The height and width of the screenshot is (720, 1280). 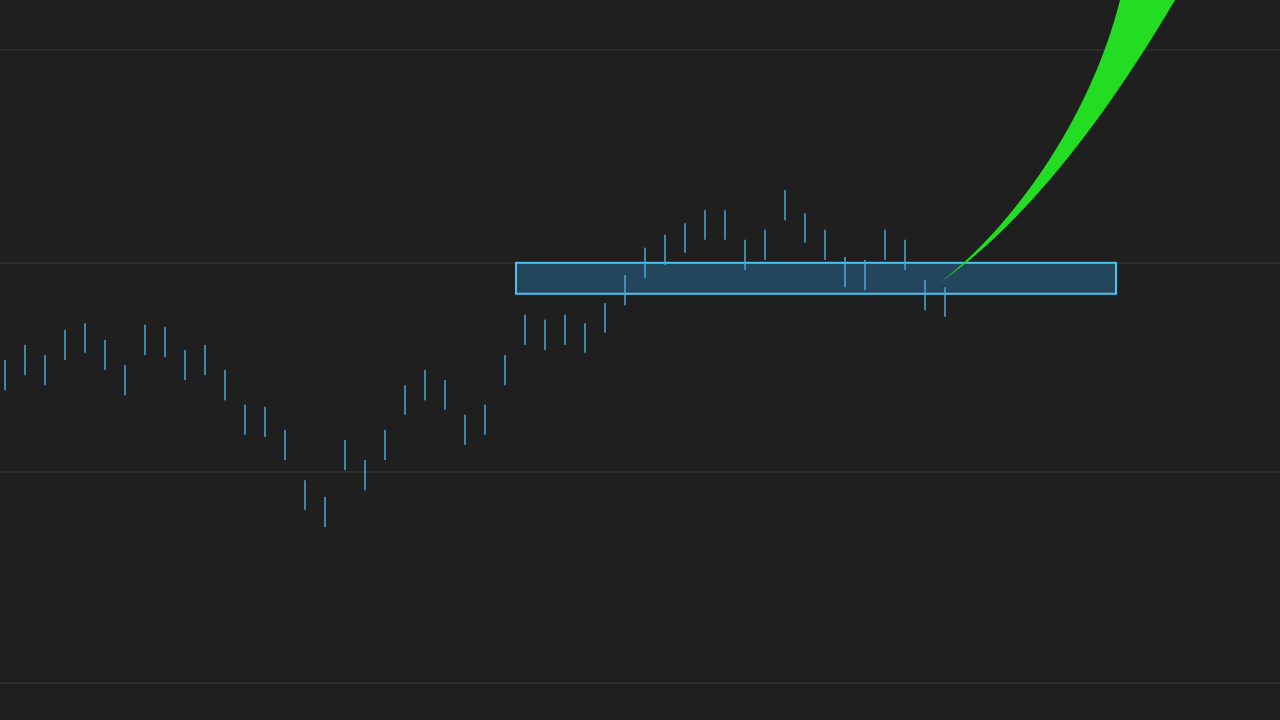 What do you see at coordinates (816, 278) in the screenshot?
I see `zone` at bounding box center [816, 278].